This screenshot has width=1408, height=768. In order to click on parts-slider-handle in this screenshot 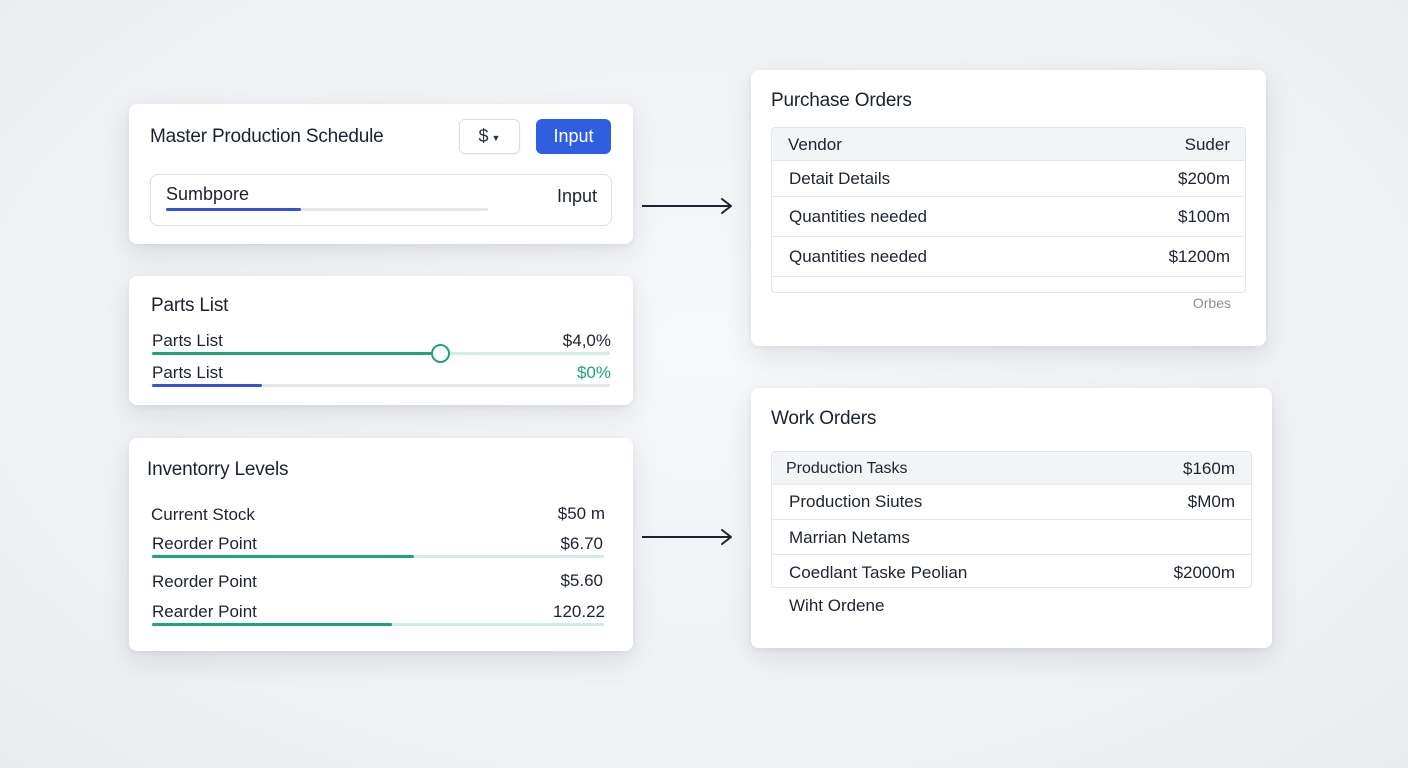, I will do `click(441, 353)`.